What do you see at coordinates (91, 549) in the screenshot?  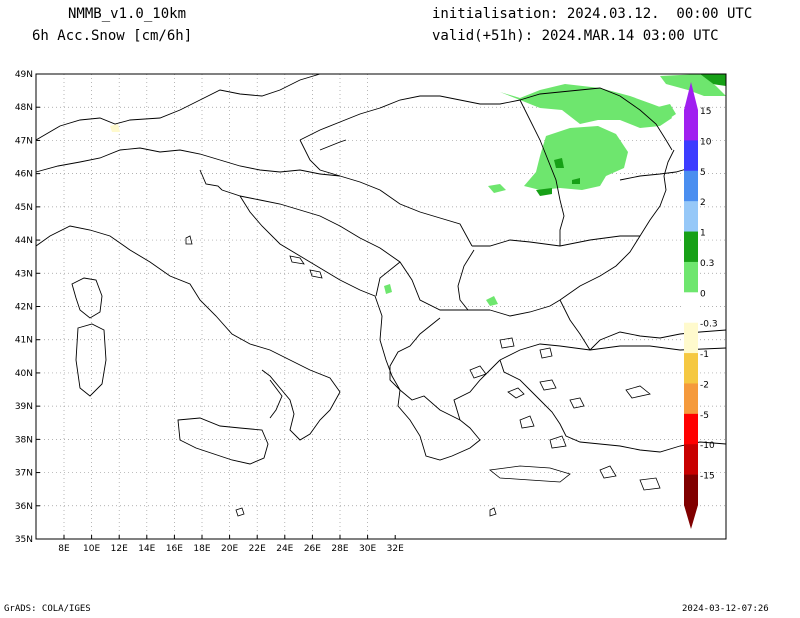 I see `lon-label: 10E` at bounding box center [91, 549].